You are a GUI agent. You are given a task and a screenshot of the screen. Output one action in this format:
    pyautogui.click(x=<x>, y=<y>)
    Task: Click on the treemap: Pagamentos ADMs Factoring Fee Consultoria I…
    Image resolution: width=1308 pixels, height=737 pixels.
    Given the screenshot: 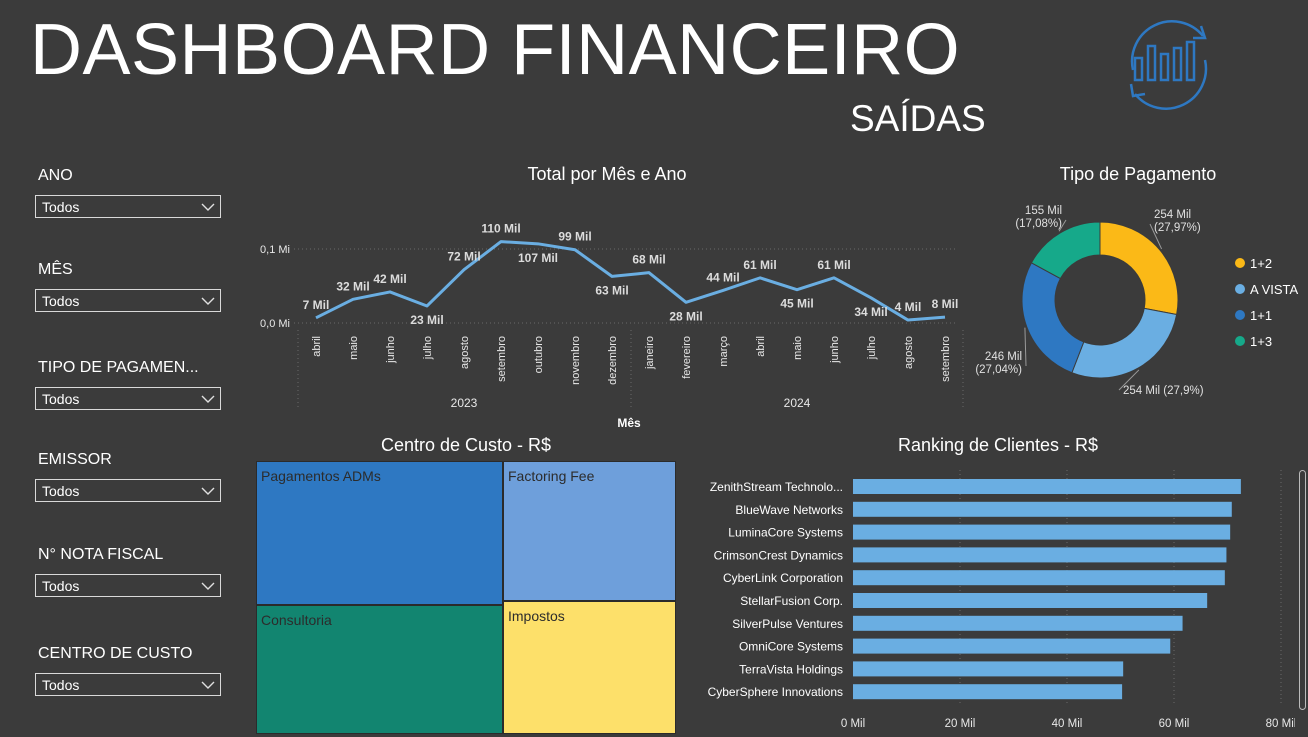 What is the action you would take?
    pyautogui.click(x=466, y=597)
    